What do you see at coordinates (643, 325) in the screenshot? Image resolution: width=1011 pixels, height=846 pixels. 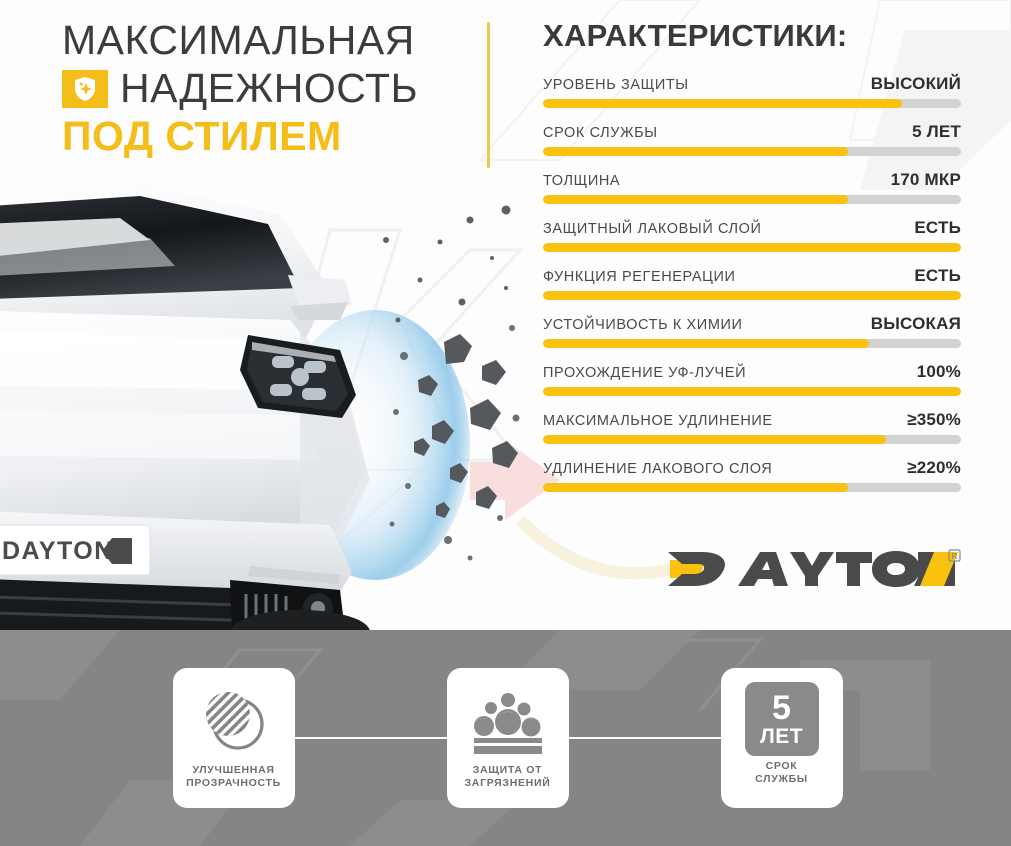 I see `spec-label: УСТОЙЧИВОСТЬ К ХИМИИ` at bounding box center [643, 325].